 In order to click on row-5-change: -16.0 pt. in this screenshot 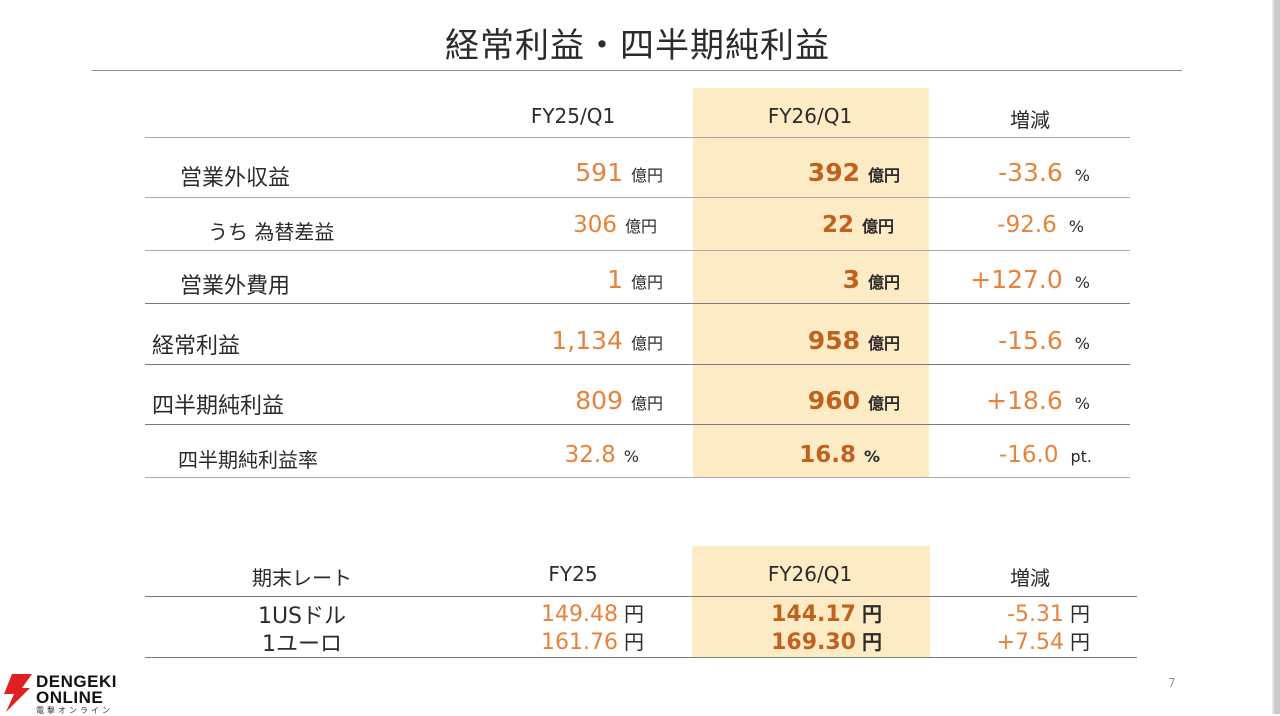, I will do `click(1045, 455)`.